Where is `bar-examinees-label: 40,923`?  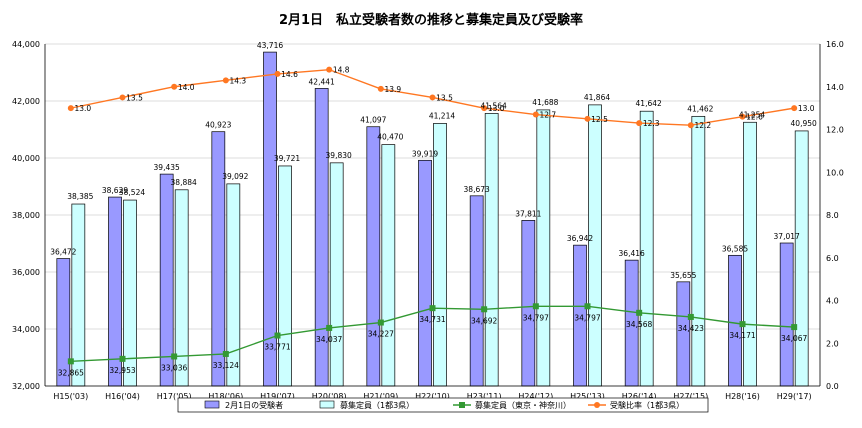 bar-examinees-label: 40,923 is located at coordinates (218, 125).